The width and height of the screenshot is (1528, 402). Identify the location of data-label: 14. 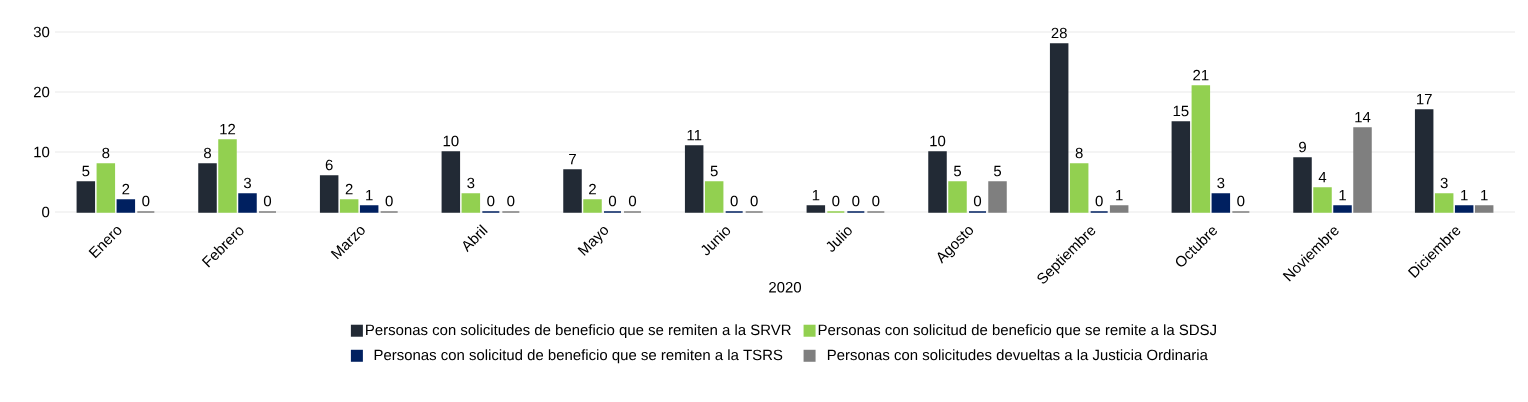
(1363, 117).